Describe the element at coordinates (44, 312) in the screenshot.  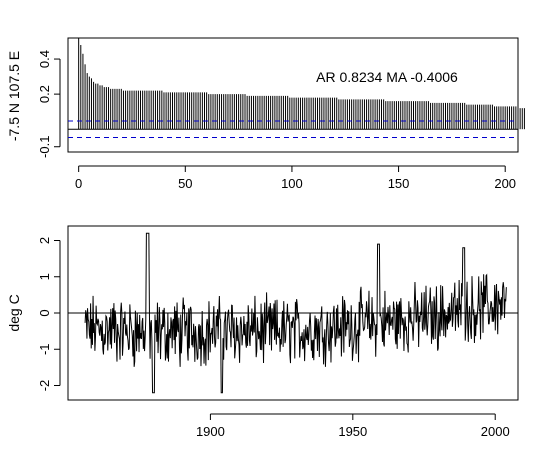
I see `timeseries-y-tick-label: 0` at that location.